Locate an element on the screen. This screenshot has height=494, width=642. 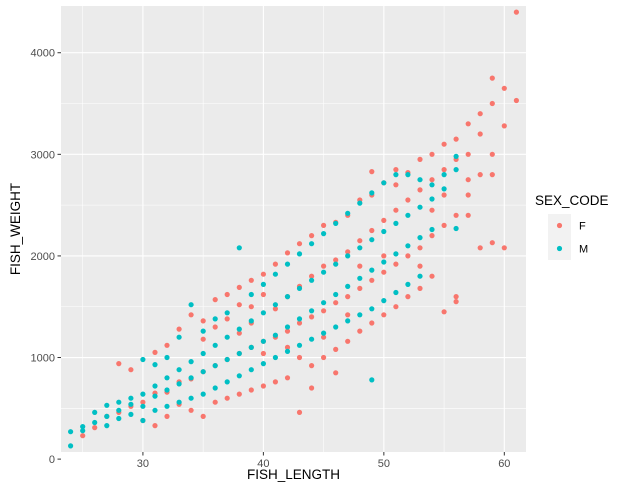
x-axis-title: FISH_LENGTH is located at coordinates (293, 474).